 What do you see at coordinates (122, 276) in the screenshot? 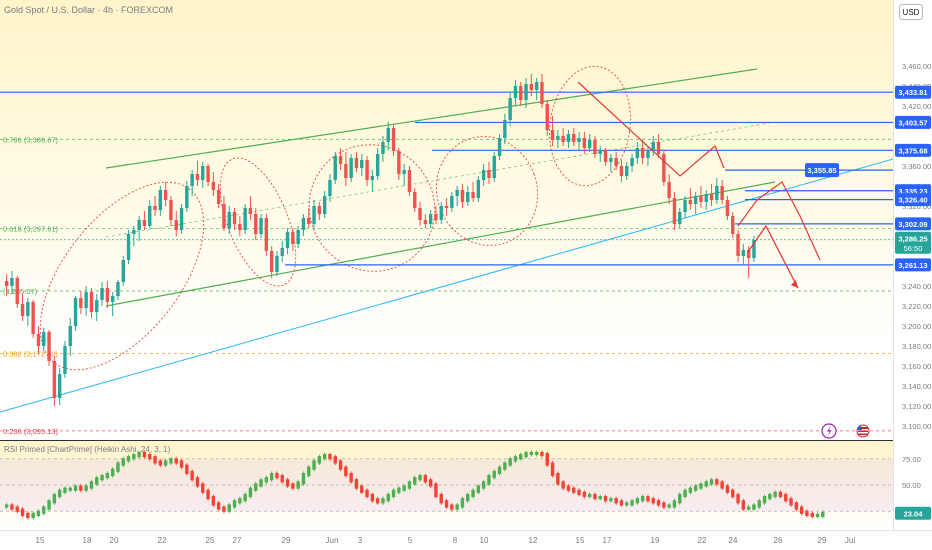
I see `cycle-arc` at bounding box center [122, 276].